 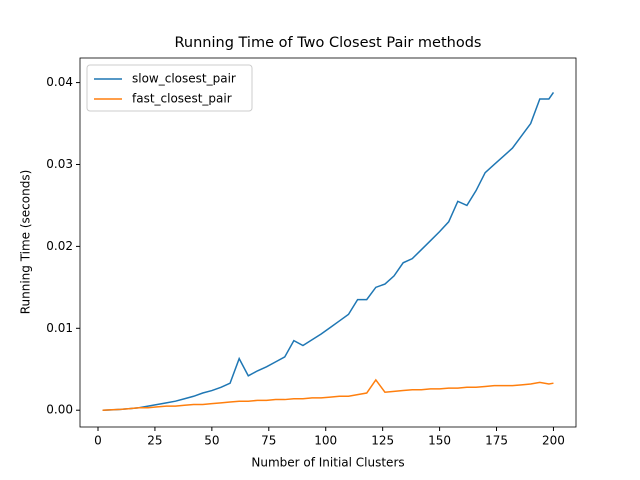 I want to click on x-tick-label: 125, so click(x=382, y=441).